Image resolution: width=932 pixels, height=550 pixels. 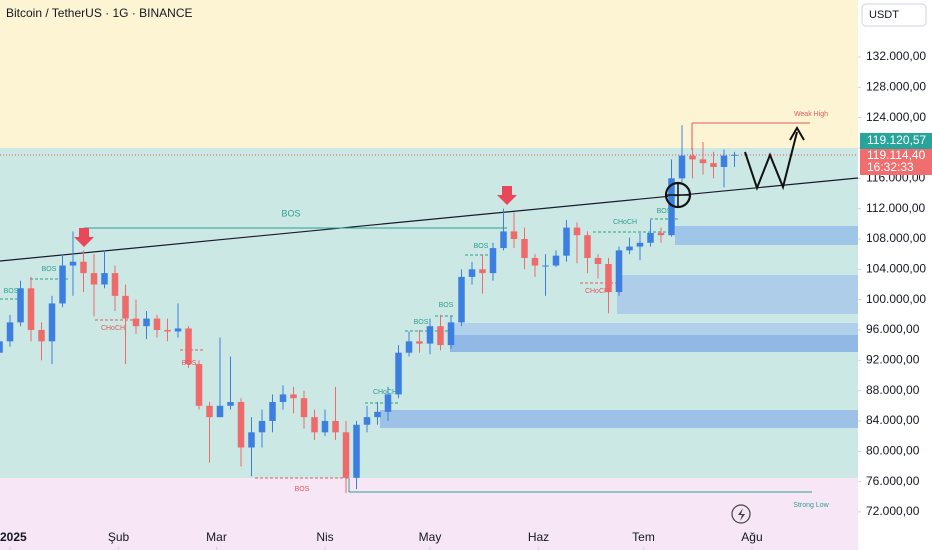 I want to click on x-tick-label: Nis, so click(x=324, y=537).